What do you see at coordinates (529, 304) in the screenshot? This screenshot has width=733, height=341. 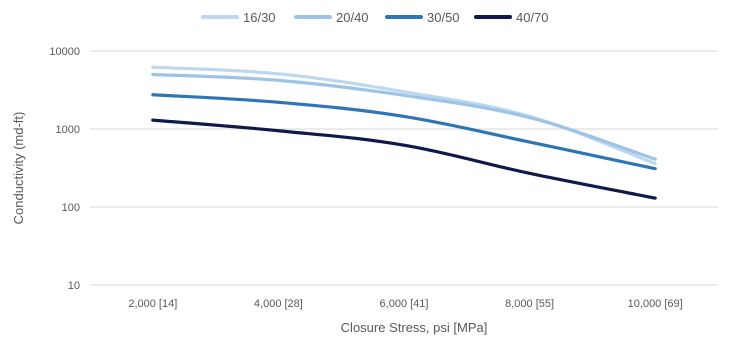 I see `x-tick-label: 8,000 [55]` at bounding box center [529, 304].